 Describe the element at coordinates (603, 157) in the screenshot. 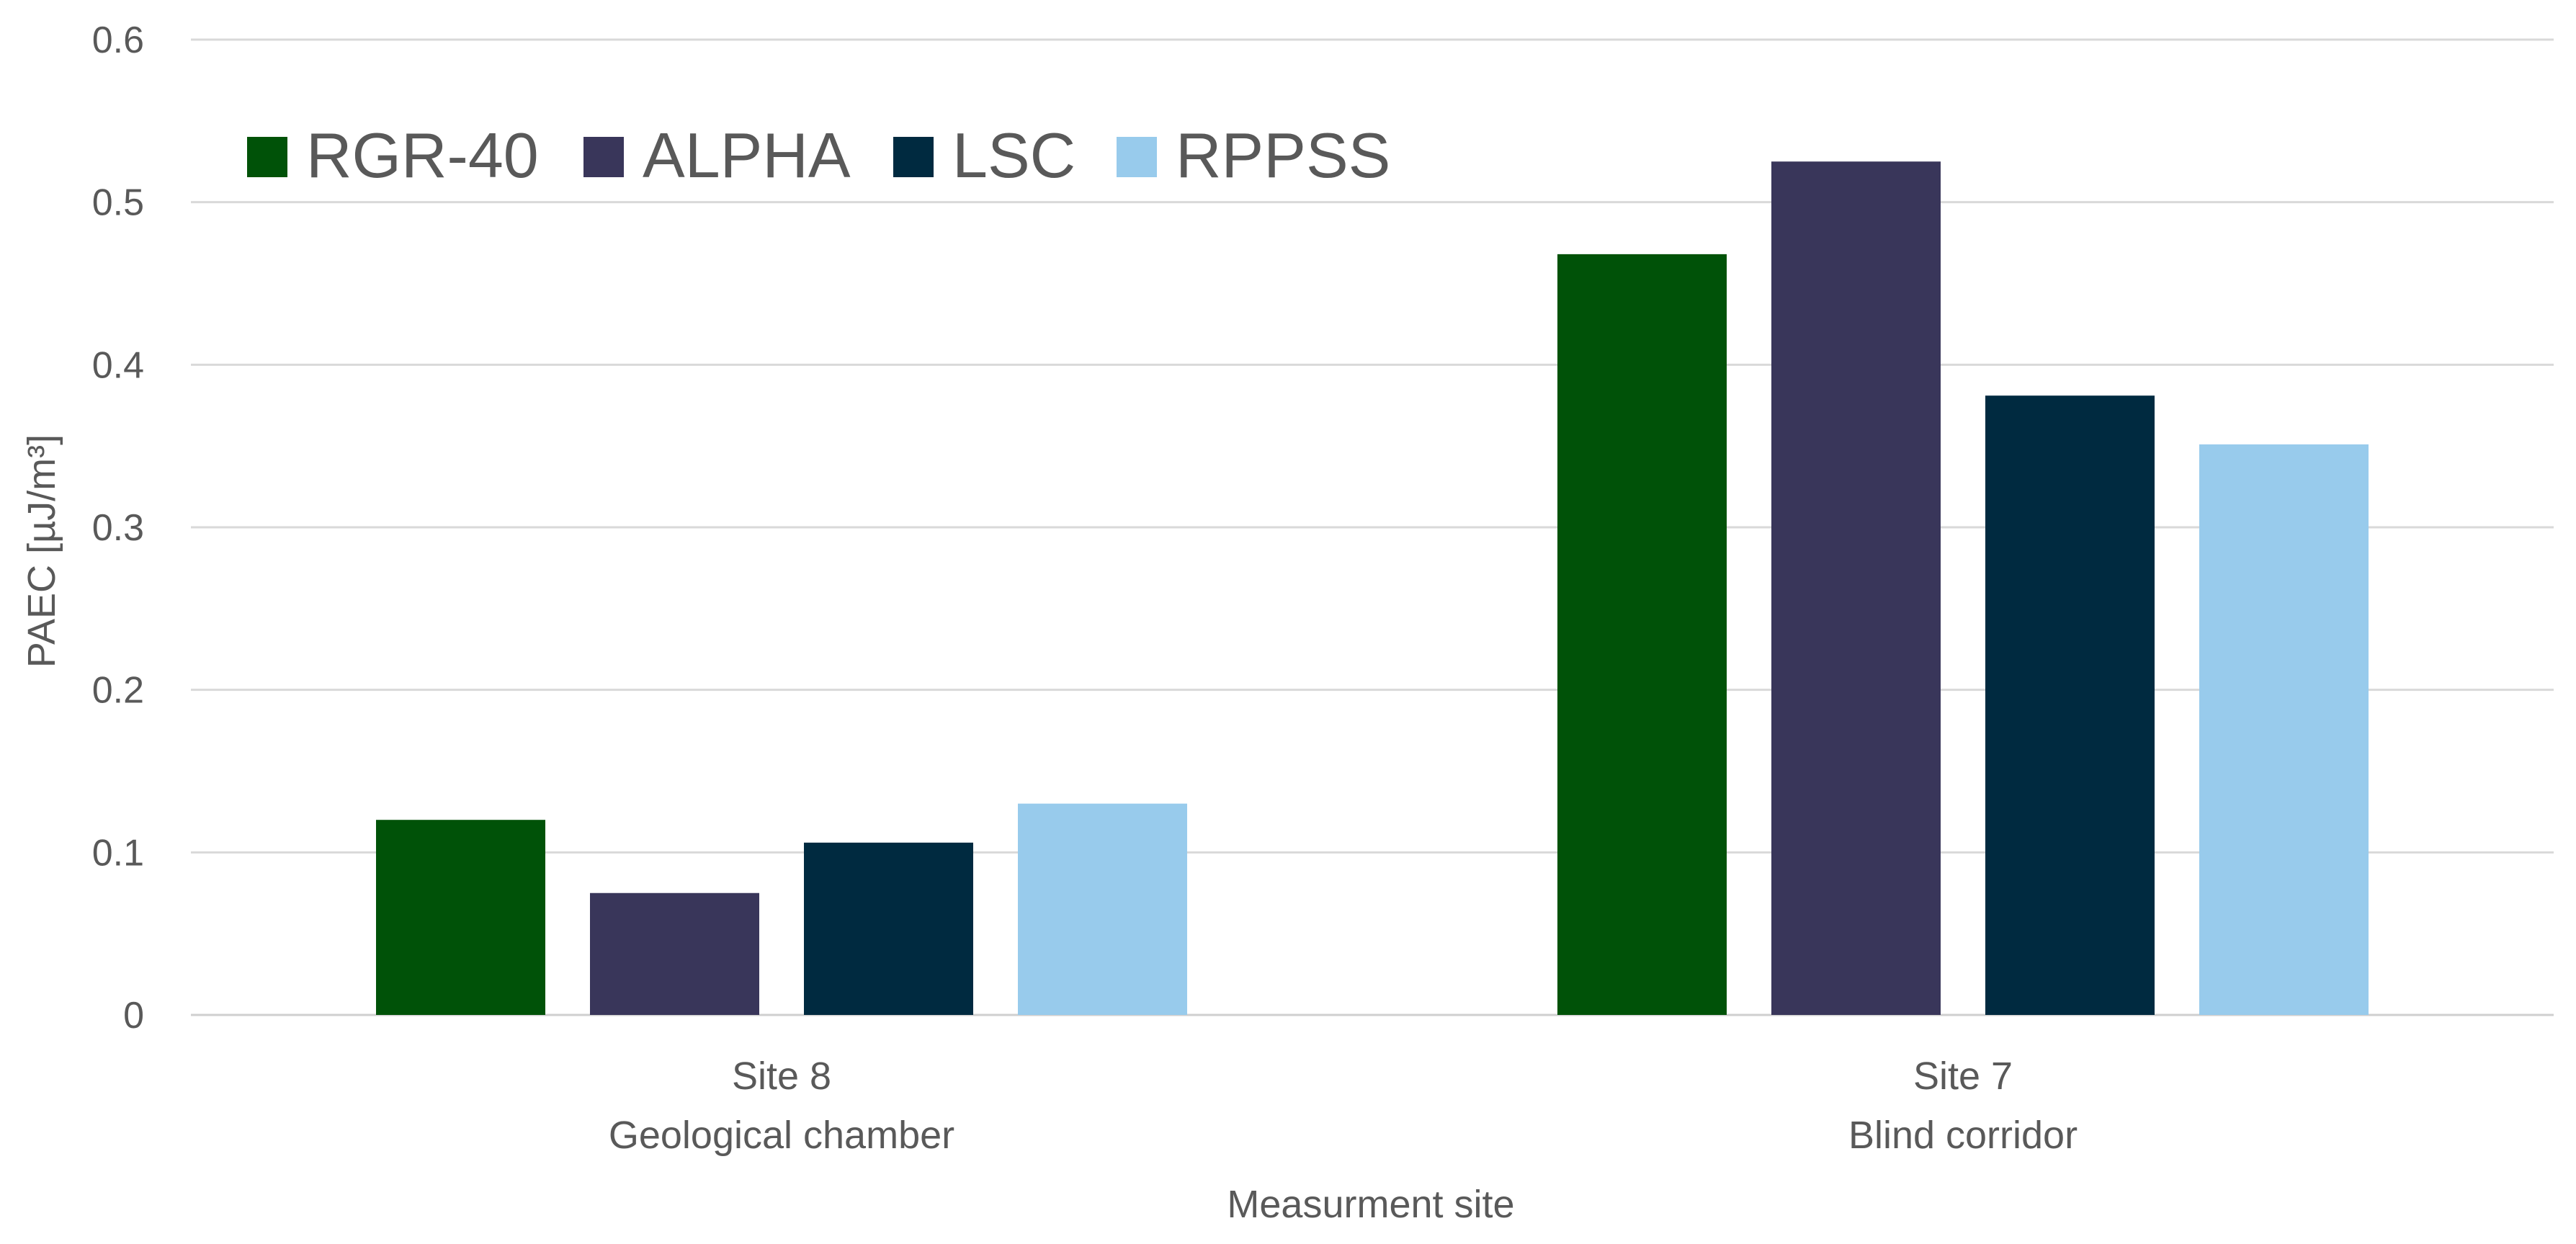

I see `legend-swatch-alpha` at that location.